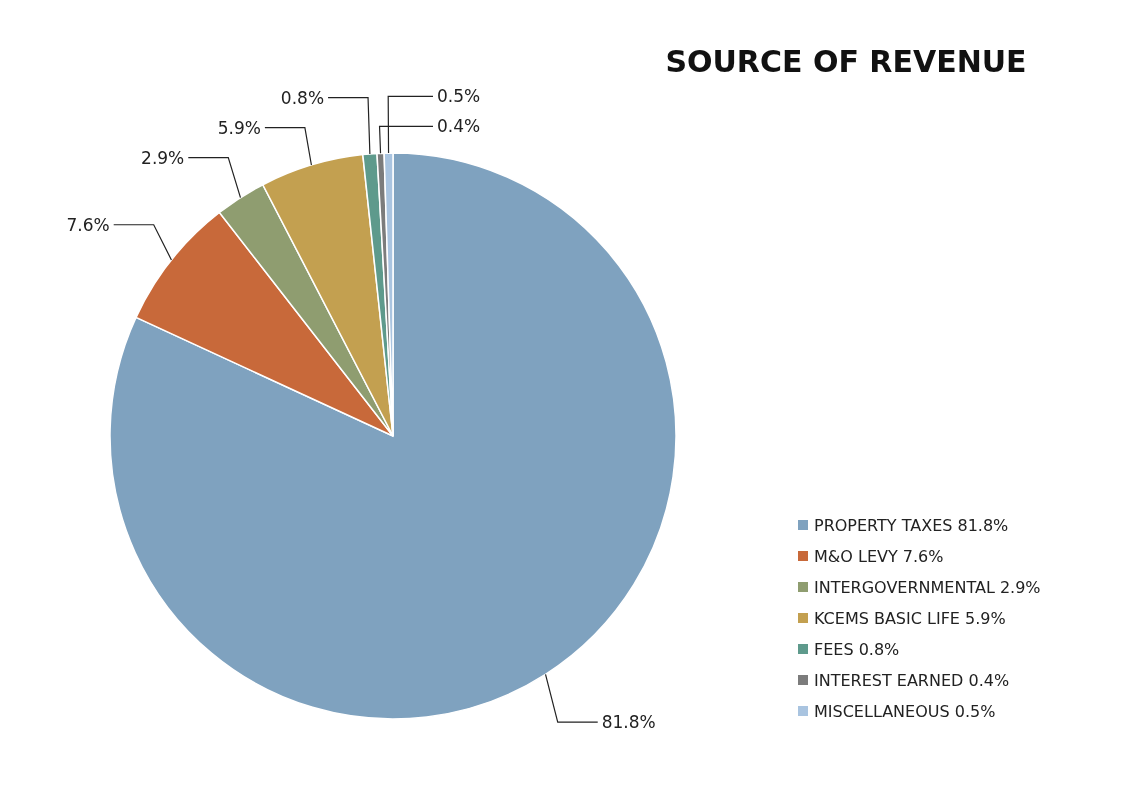 This screenshot has height=811, width=1135. Describe the element at coordinates (905, 711) in the screenshot. I see `legend-label: MISCELLANEOUS 0.5%` at that location.